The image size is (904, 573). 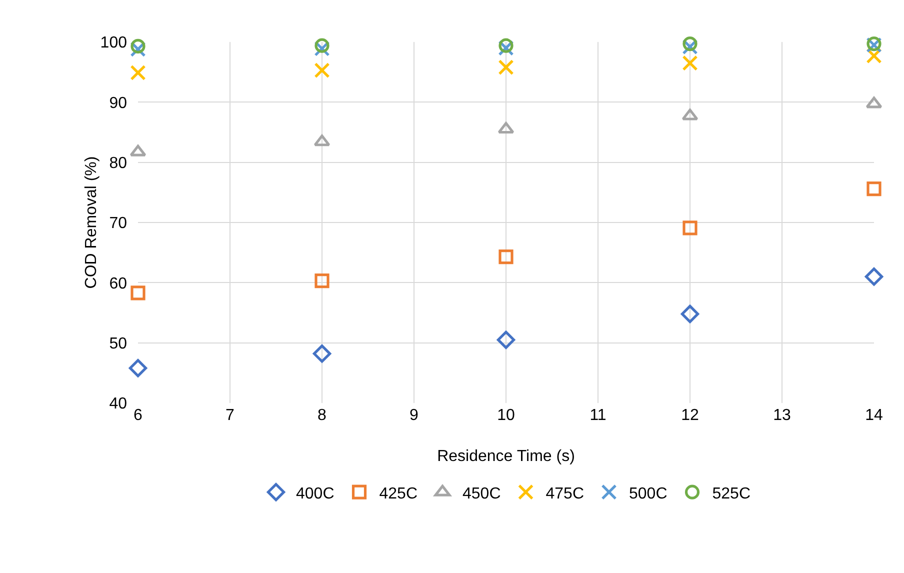 What do you see at coordinates (565, 493) in the screenshot?
I see `legend-label: 475C` at bounding box center [565, 493].